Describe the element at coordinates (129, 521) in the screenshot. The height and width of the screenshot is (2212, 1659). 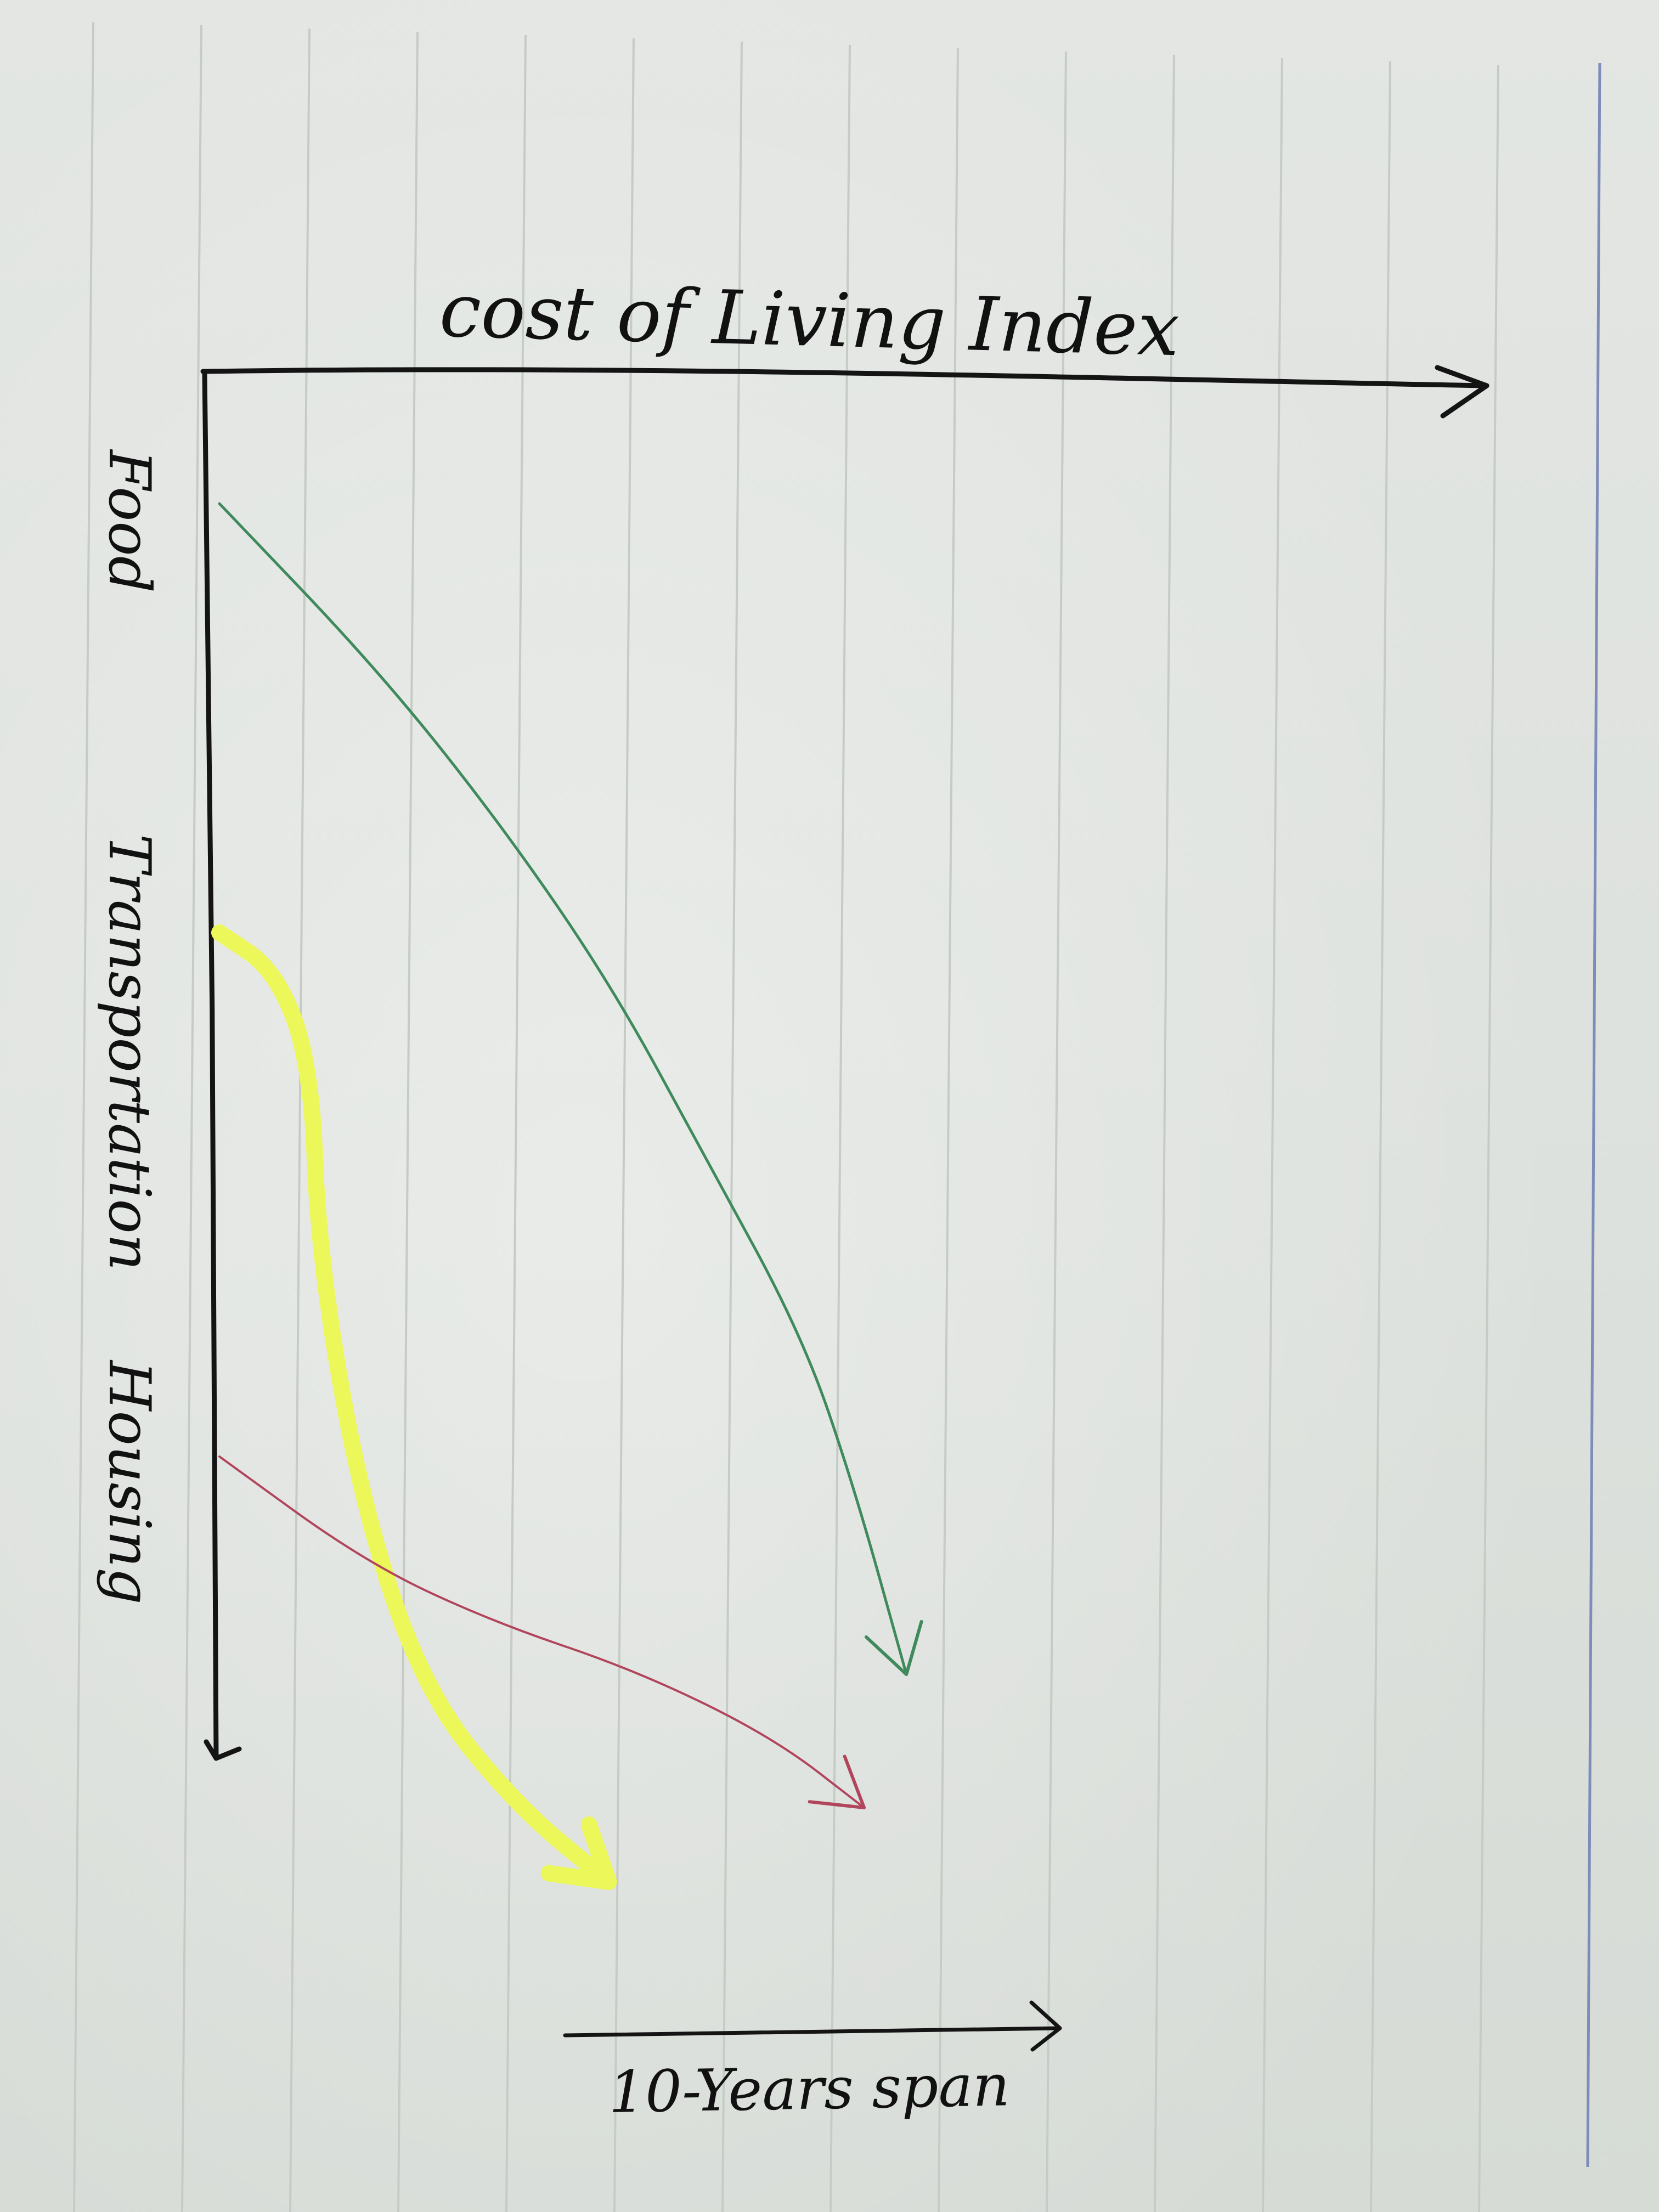
I see `series-label-food: Food` at that location.